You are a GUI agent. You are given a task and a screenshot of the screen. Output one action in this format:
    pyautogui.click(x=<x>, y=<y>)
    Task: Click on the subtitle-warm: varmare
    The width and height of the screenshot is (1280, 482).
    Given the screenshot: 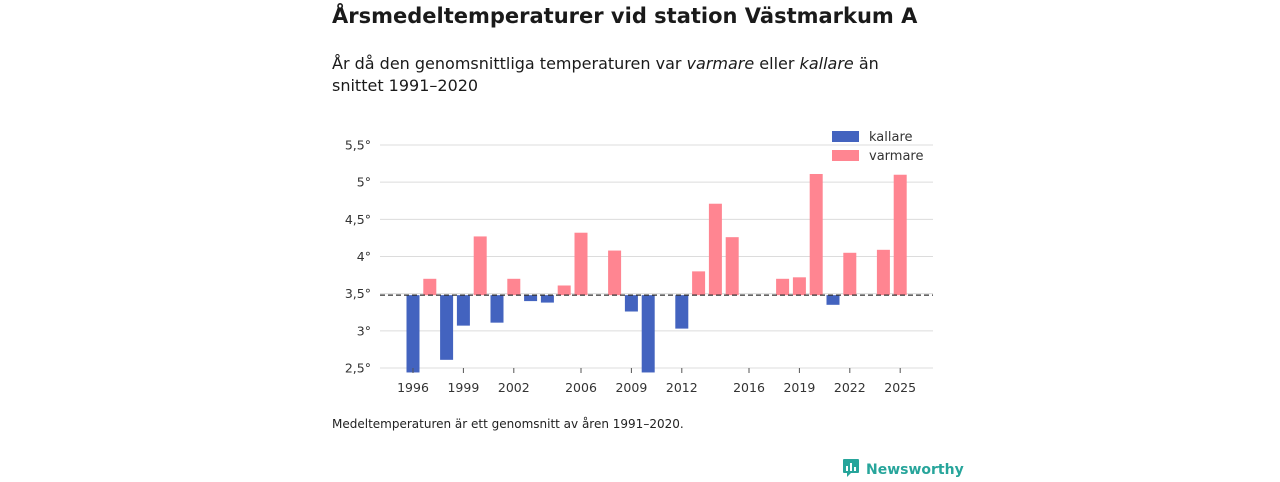 What is the action you would take?
    pyautogui.click(x=720, y=63)
    